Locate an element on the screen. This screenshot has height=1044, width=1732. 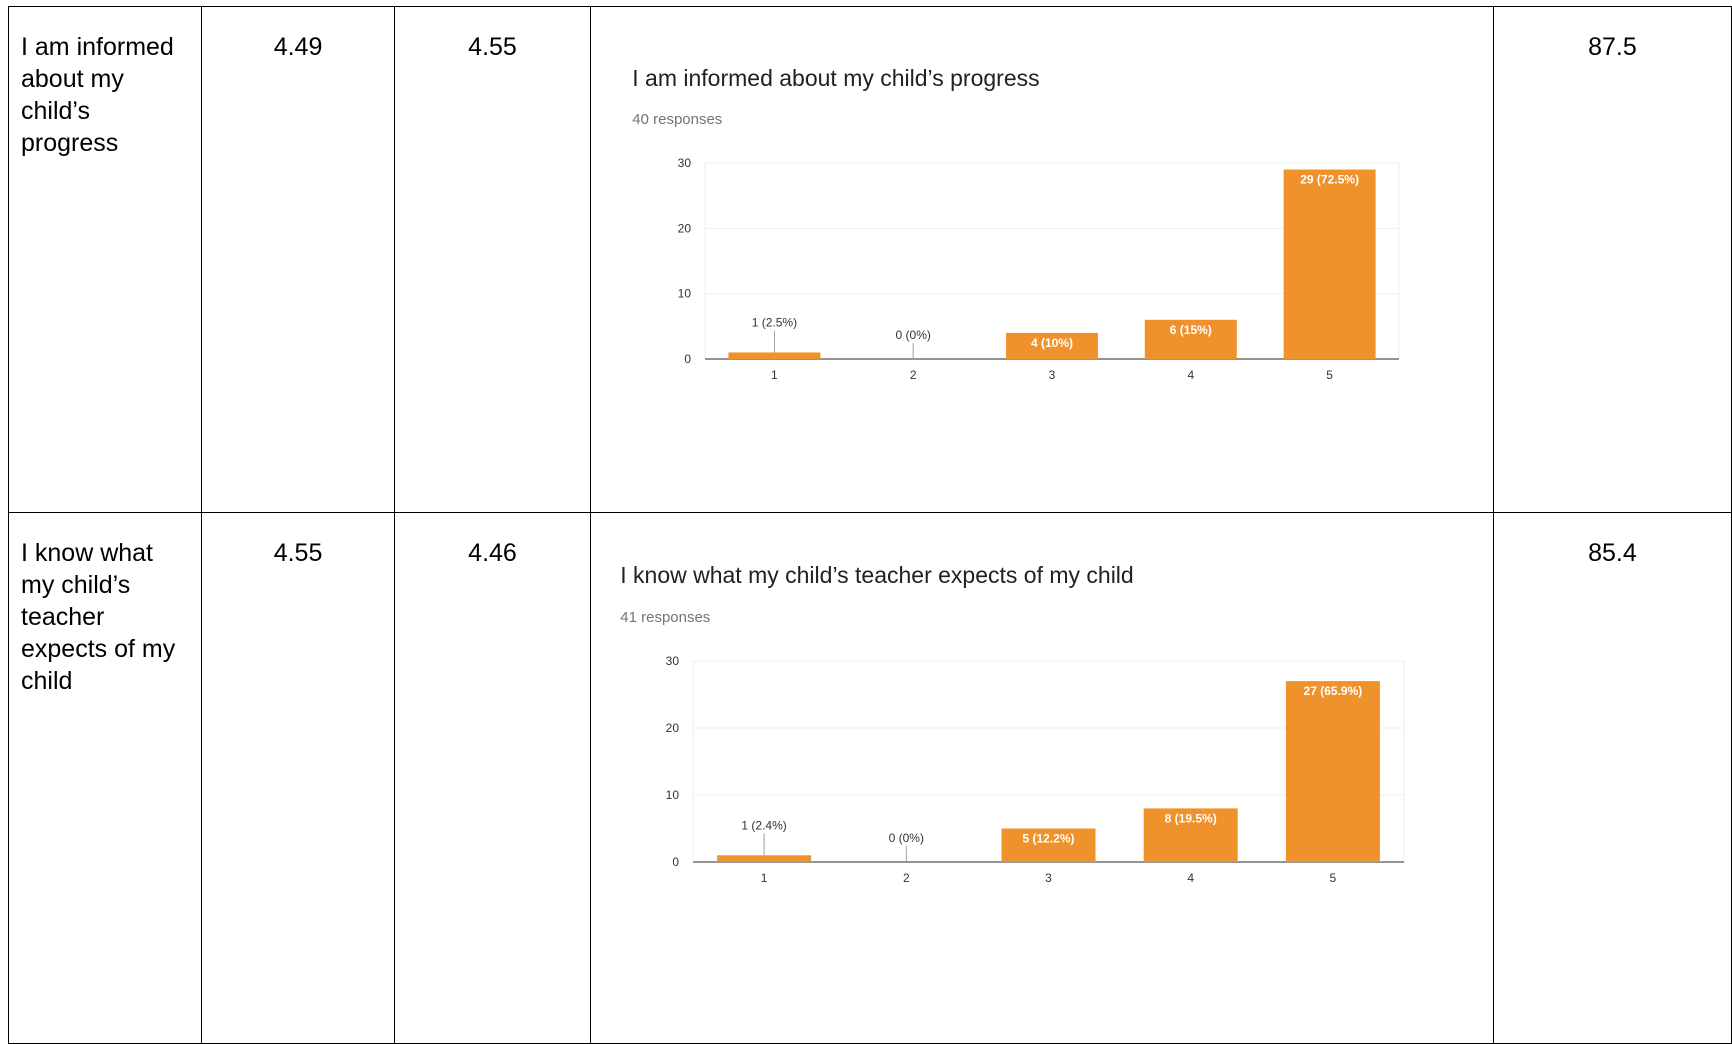
score-b-cell: 4.55 is located at coordinates (492, 259).